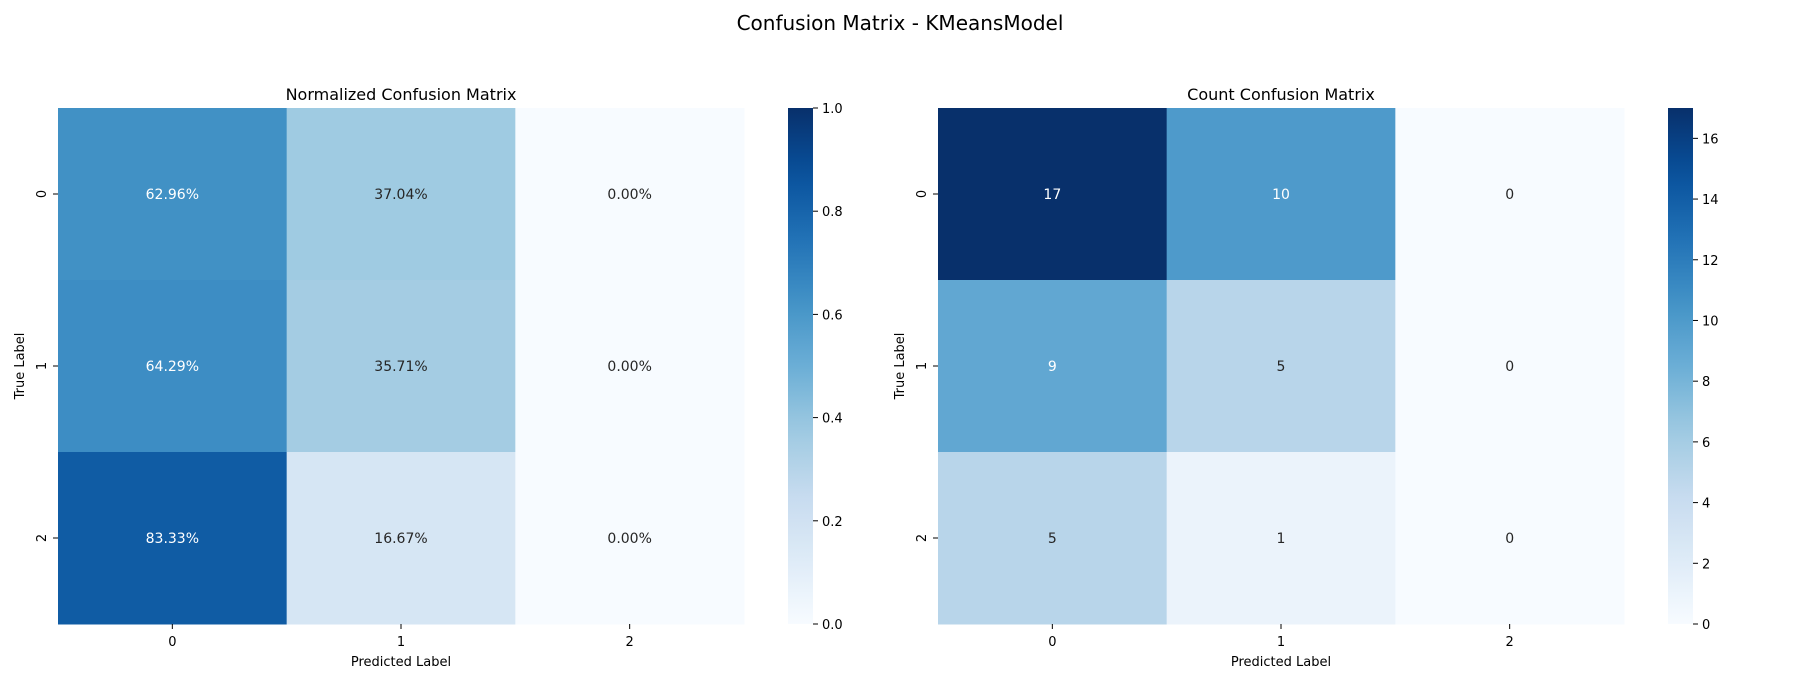 The height and width of the screenshot is (700, 1800). Describe the element at coordinates (1710, 139) in the screenshot. I see `colorbar-tick-label: 16` at that location.